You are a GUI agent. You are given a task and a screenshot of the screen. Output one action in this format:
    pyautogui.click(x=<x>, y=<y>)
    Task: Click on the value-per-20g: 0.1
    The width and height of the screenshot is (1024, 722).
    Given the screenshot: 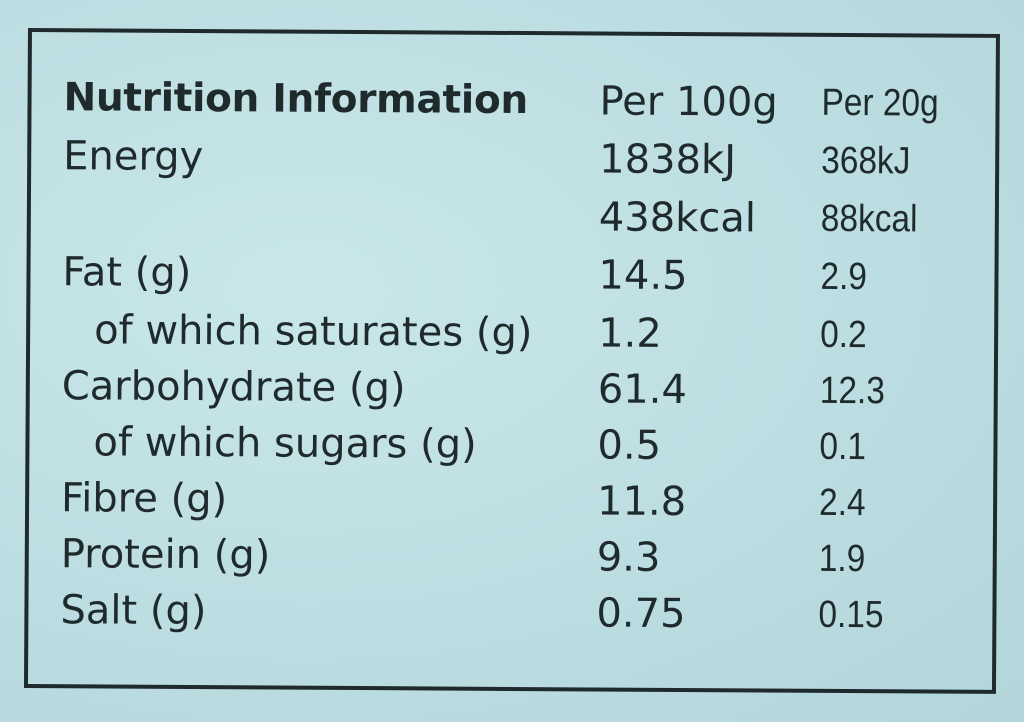 What is the action you would take?
    pyautogui.click(x=843, y=447)
    